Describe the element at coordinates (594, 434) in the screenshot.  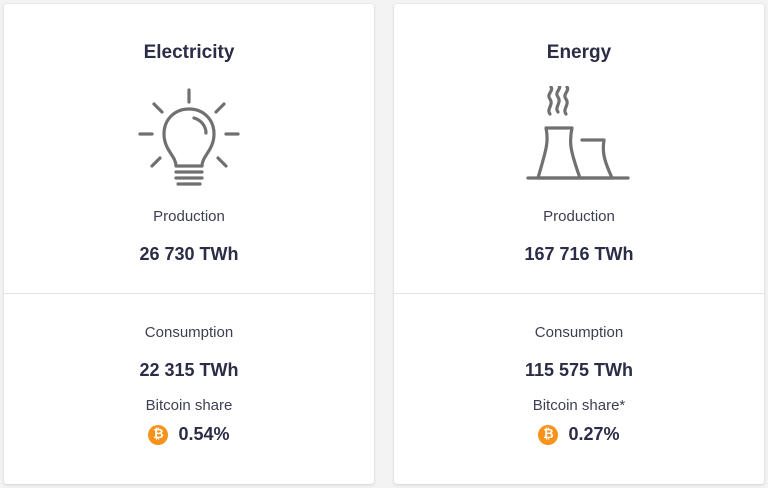
I see `bitcoin-share-value: 0.27%` at that location.